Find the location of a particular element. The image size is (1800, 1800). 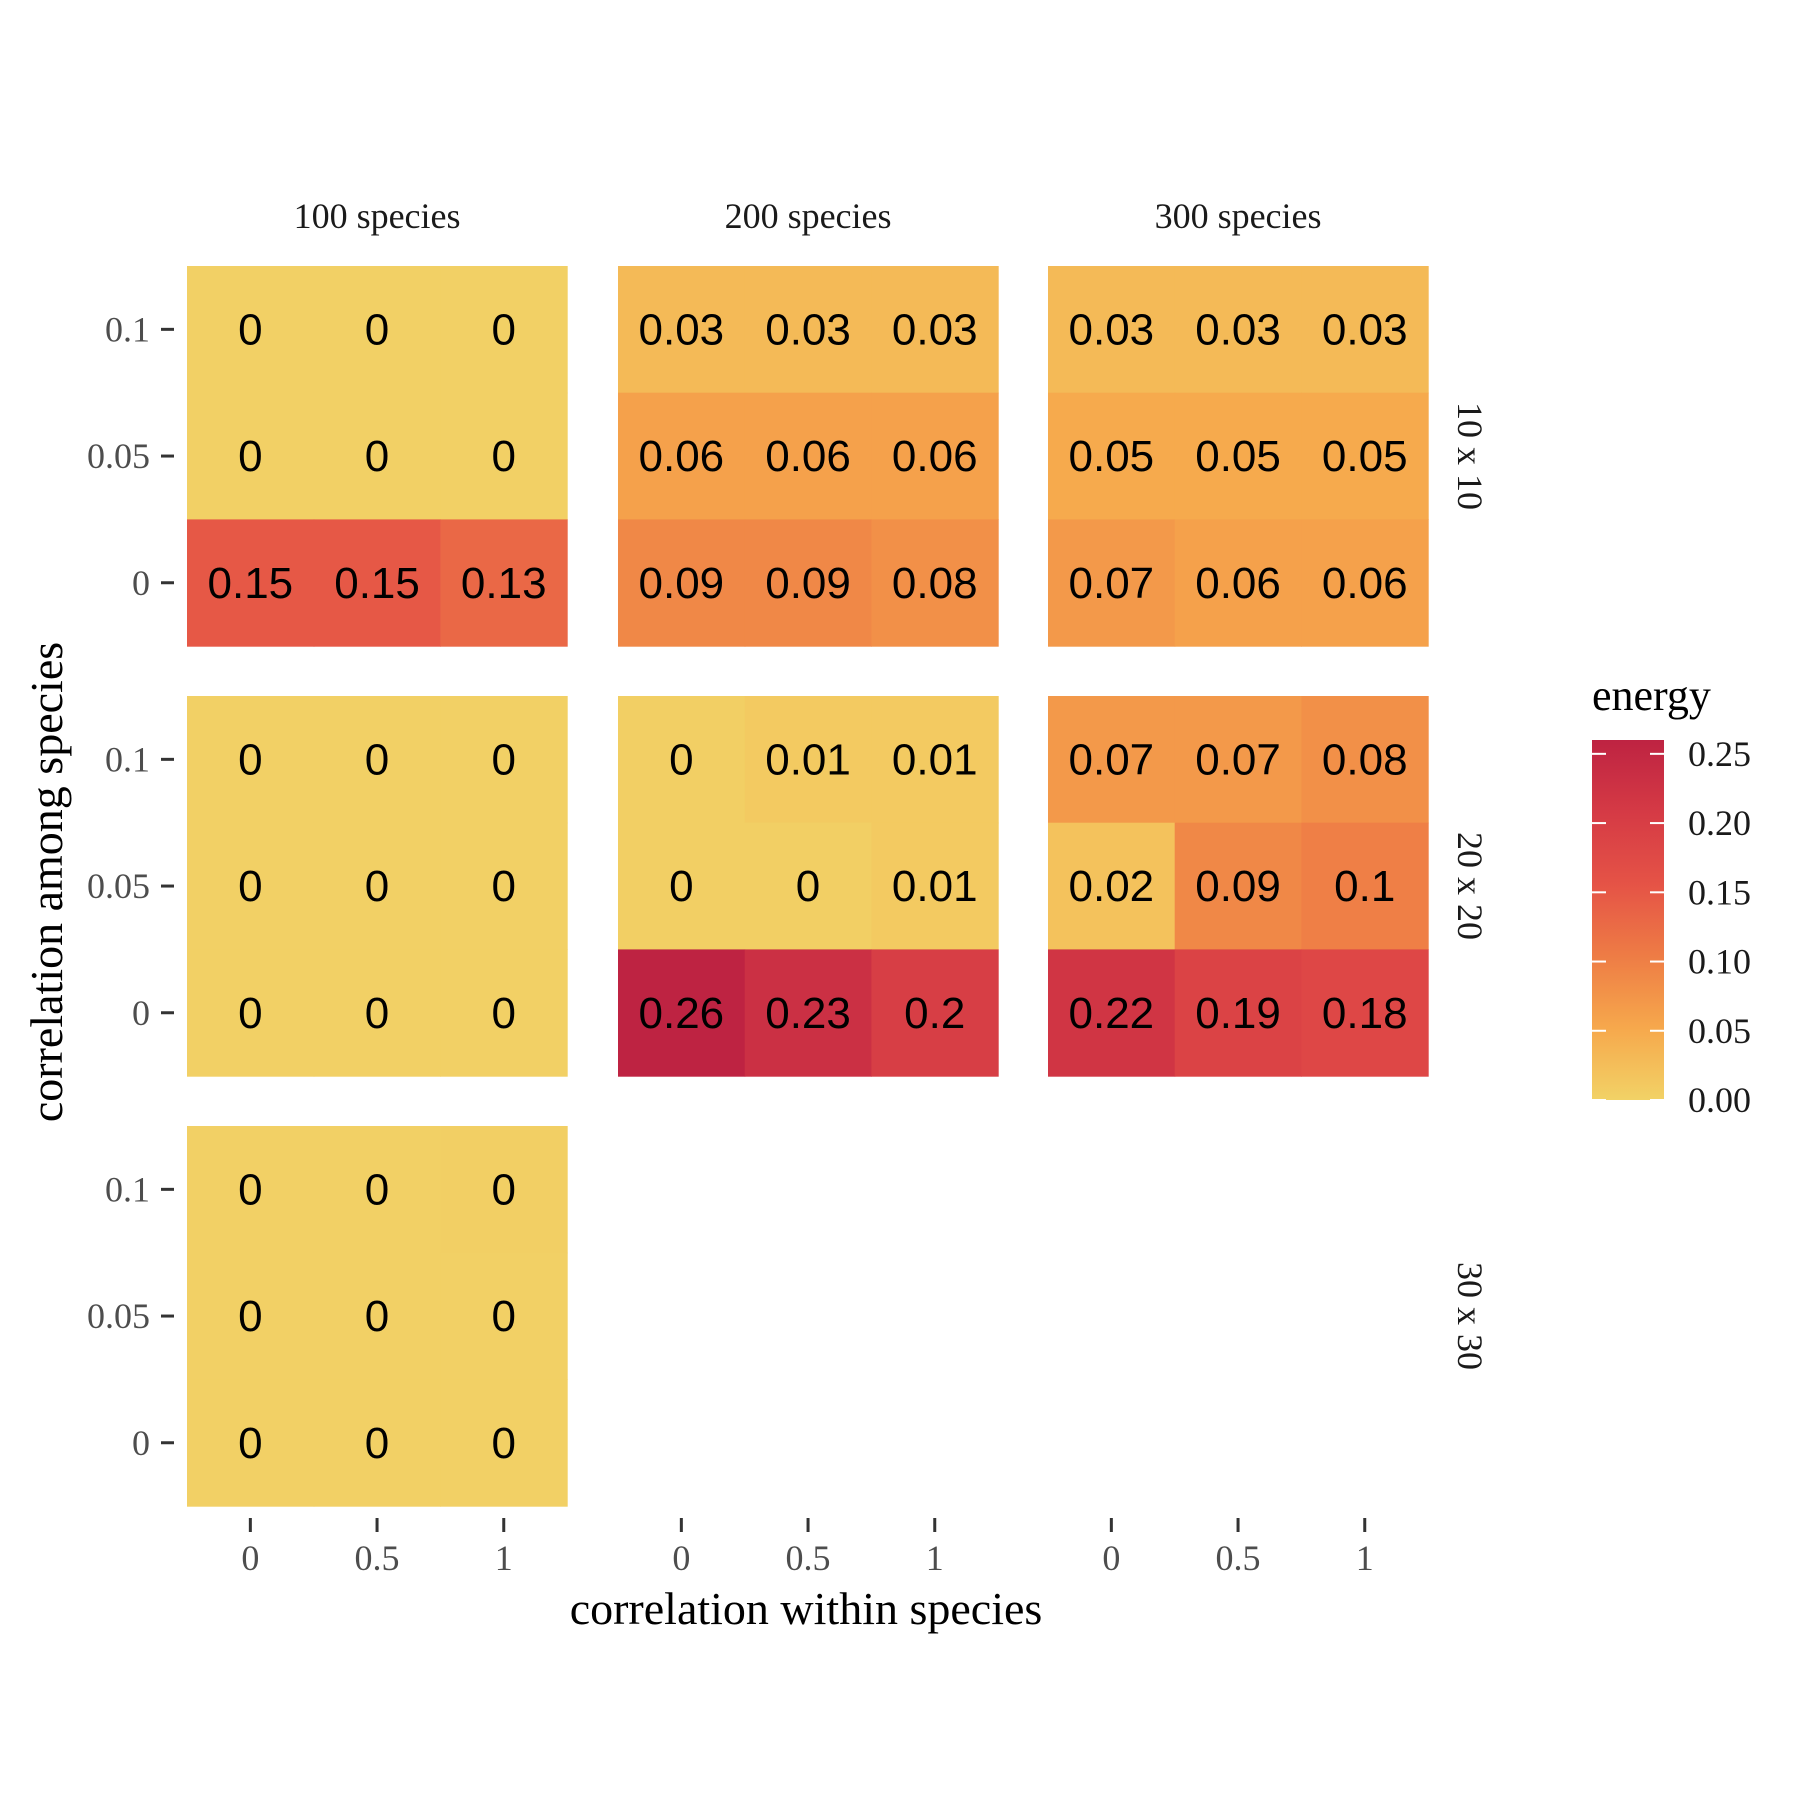

cell-value-label: 0.02 is located at coordinates (1112, 886).